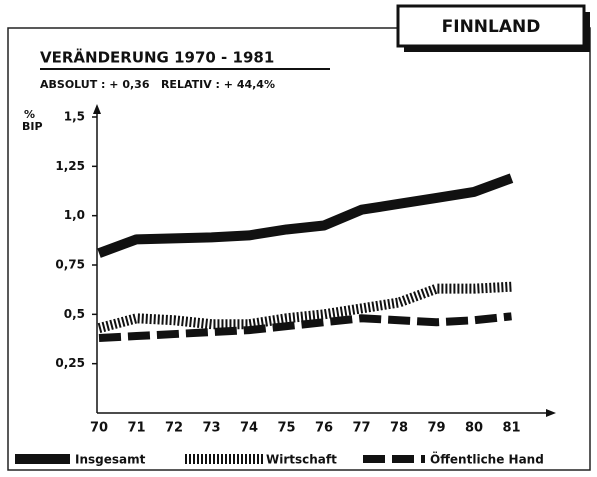  What do you see at coordinates (70, 265) in the screenshot?
I see `y-tick-label: 0,75` at bounding box center [70, 265].